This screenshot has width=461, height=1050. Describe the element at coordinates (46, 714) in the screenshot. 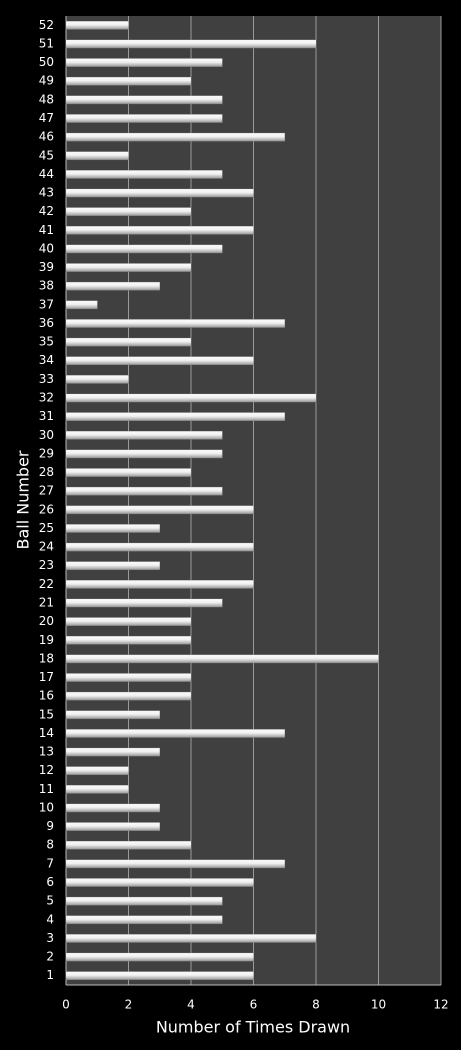

I see `y-tick-label: 15` at that location.